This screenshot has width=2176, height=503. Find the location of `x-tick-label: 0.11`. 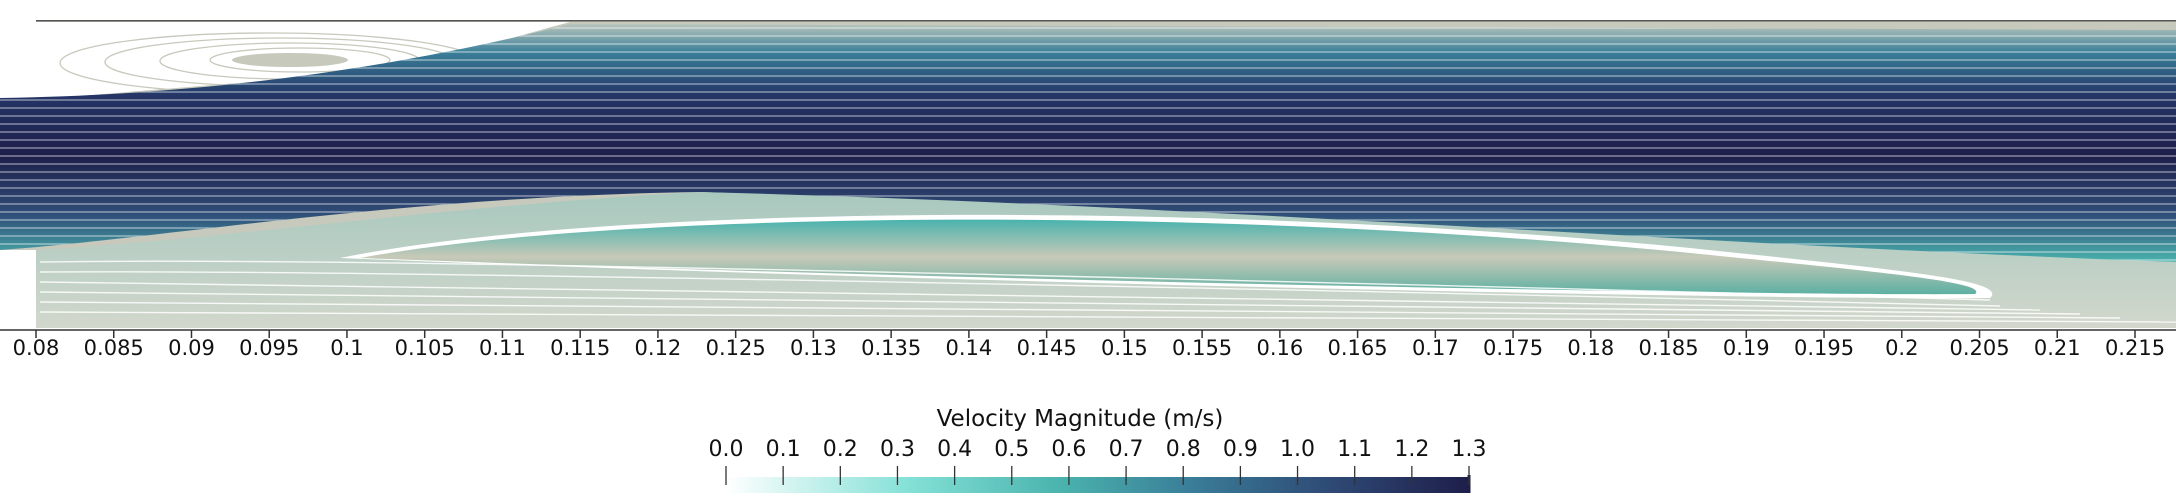

x-tick-label: 0.11 is located at coordinates (502, 348).